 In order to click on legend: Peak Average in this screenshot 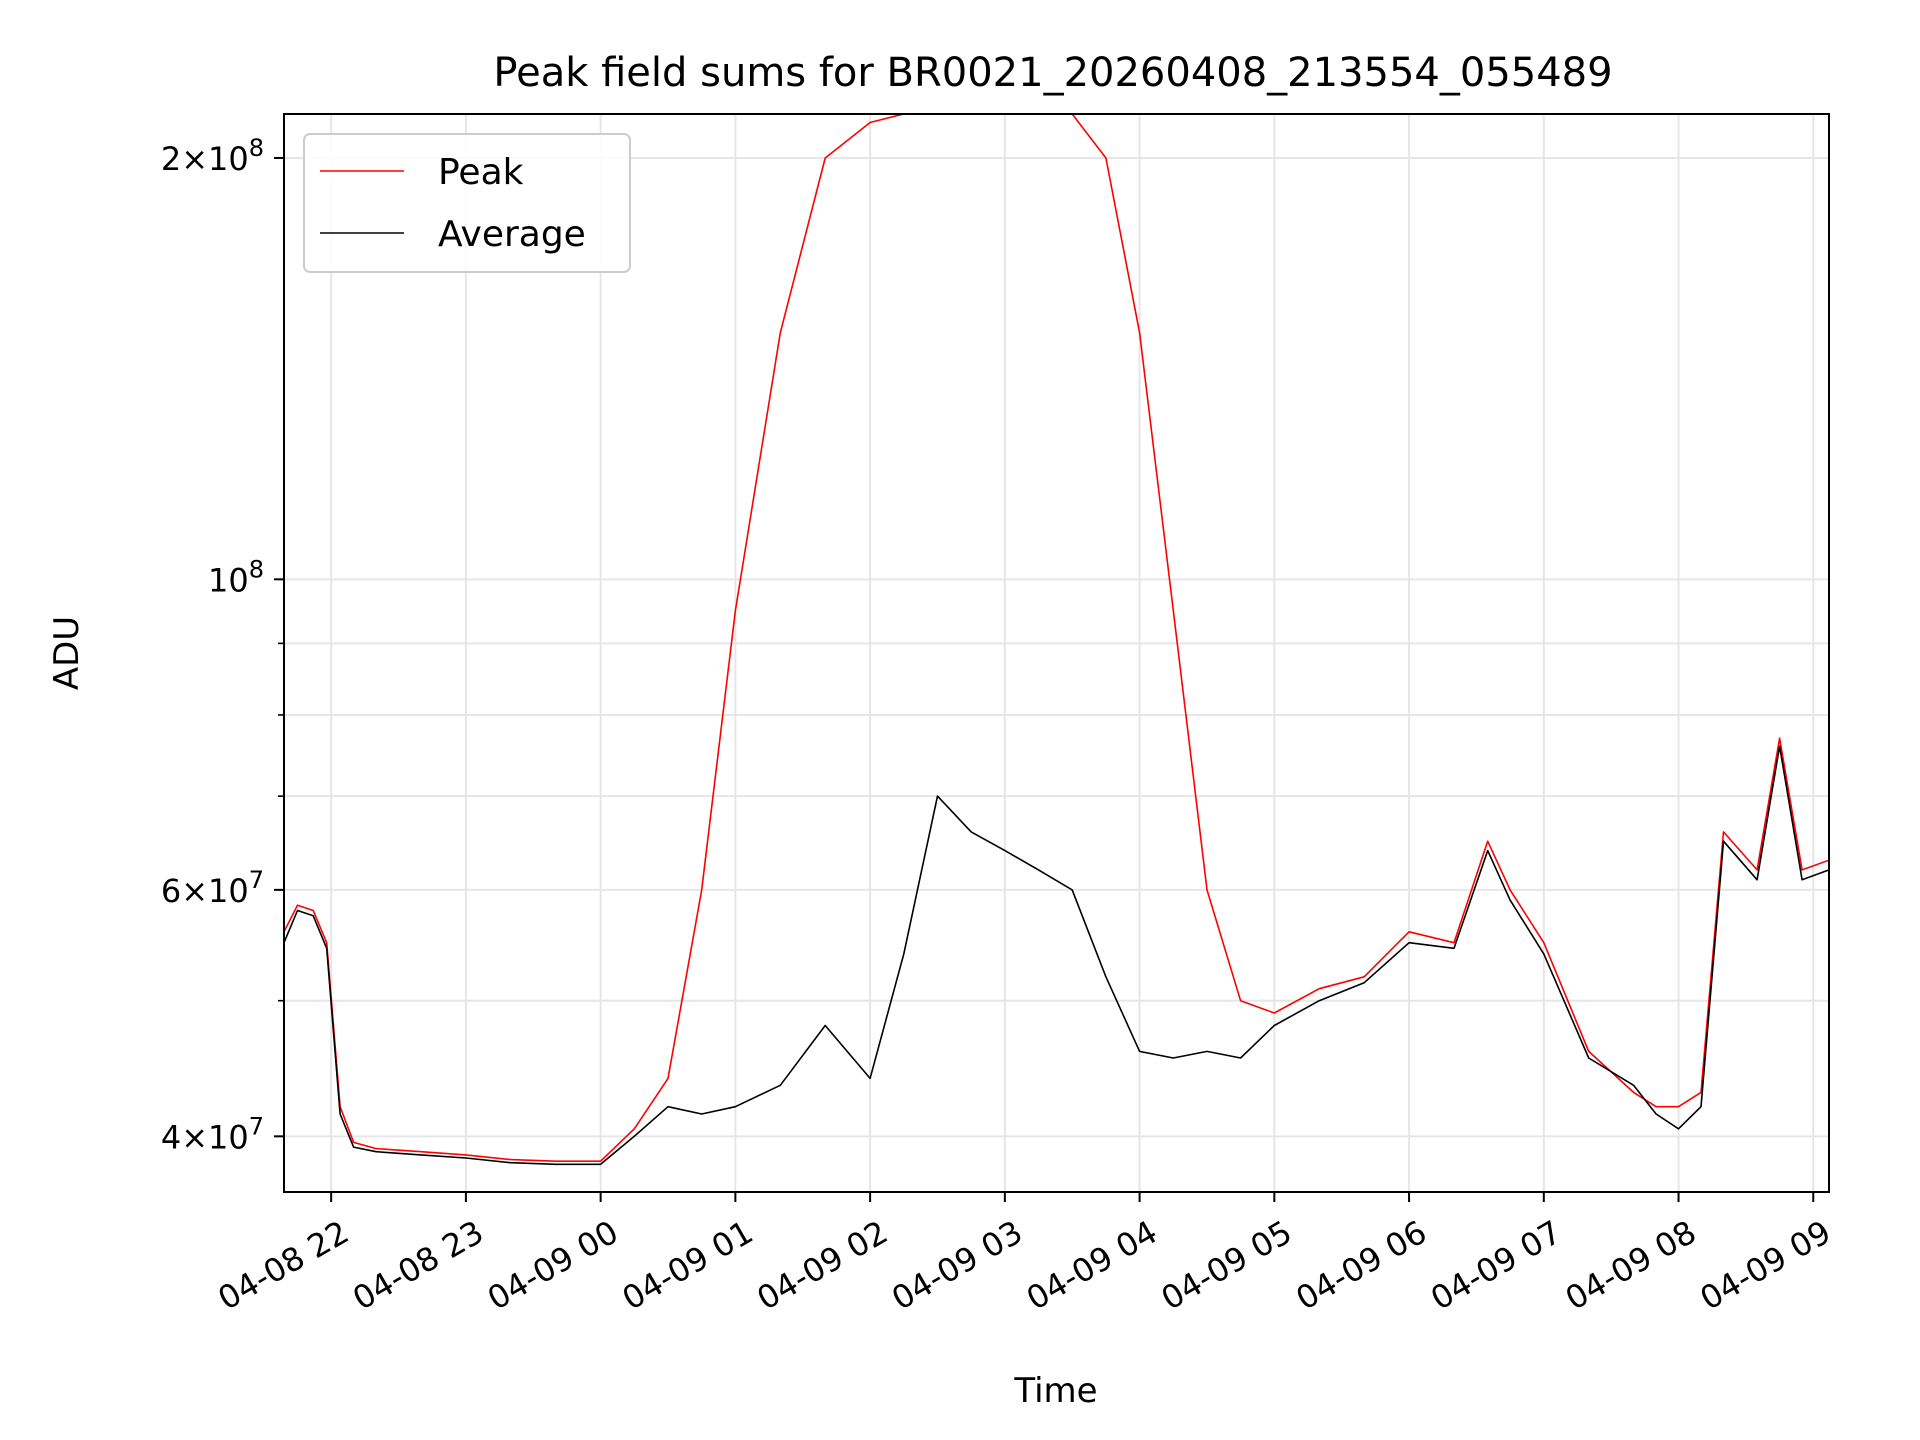, I will do `click(467, 203)`.